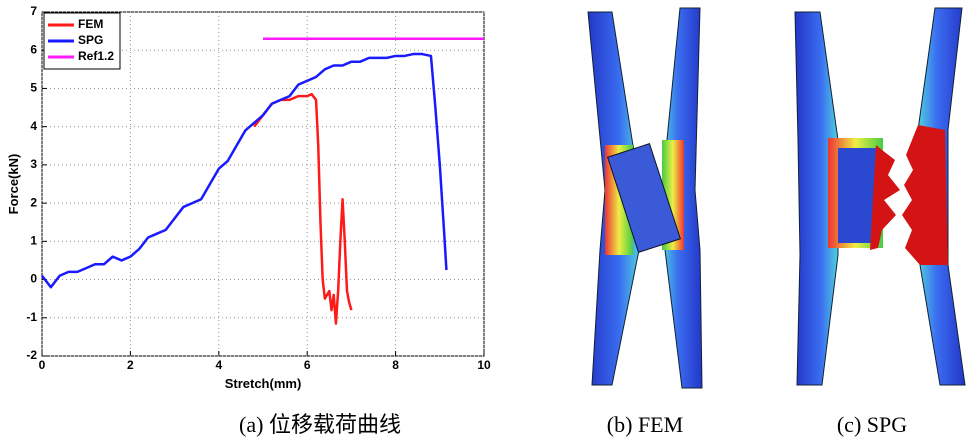 The height and width of the screenshot is (443, 967). I want to click on legend-label: SPG, so click(90, 40).